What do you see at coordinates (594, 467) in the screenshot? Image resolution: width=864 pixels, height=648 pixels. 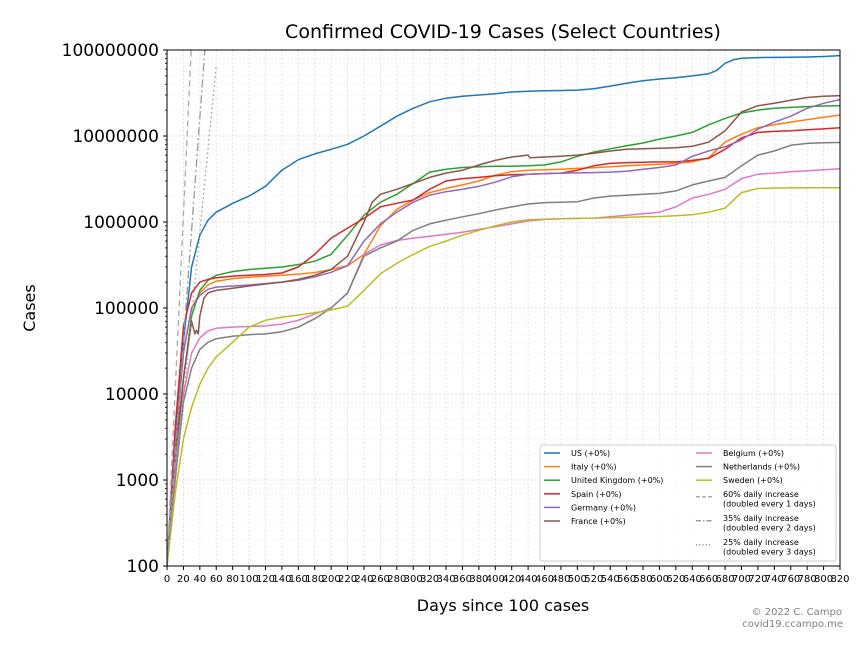 I see `legend-label-1: Italy (+0%)` at bounding box center [594, 467].